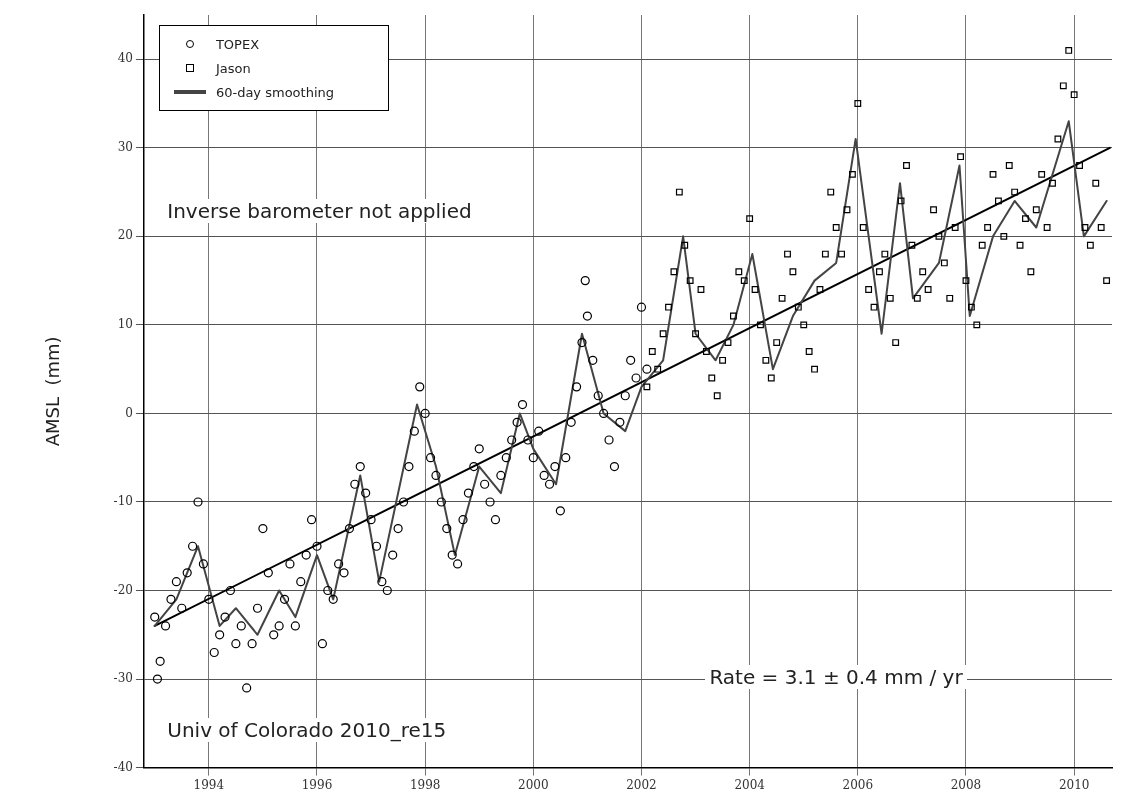 The height and width of the screenshot is (806, 1132). I want to click on y-tick-label: 10, so click(125, 324).